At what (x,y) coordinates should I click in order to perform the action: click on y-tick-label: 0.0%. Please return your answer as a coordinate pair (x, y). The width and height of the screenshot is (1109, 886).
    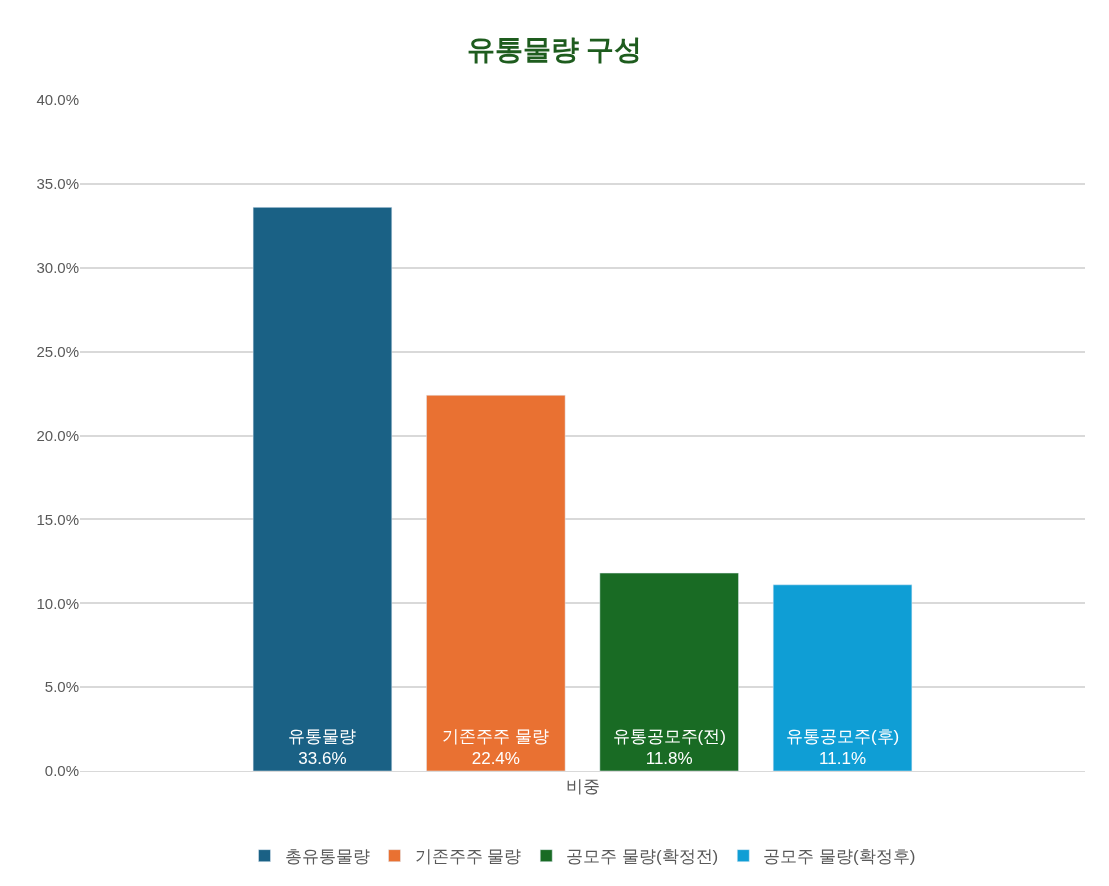
    Looking at the image, I should click on (61, 771).